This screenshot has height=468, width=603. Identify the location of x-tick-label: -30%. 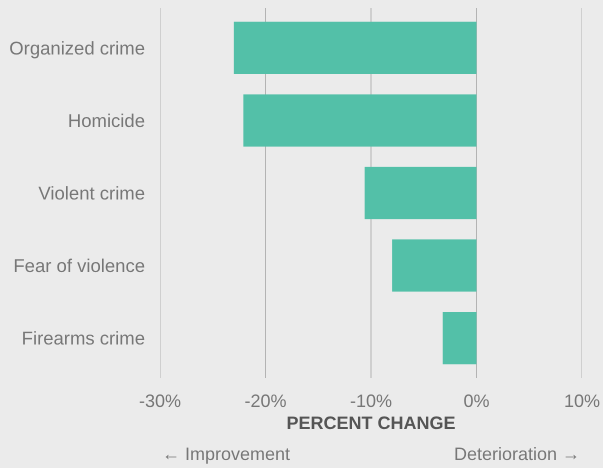
(160, 401).